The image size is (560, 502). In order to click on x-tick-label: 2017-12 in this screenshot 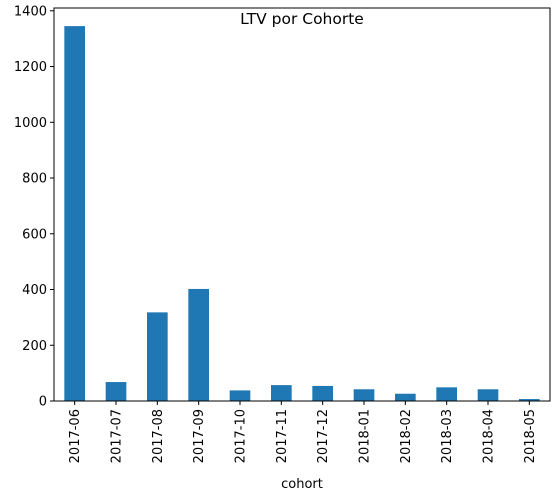, I will do `click(323, 436)`.